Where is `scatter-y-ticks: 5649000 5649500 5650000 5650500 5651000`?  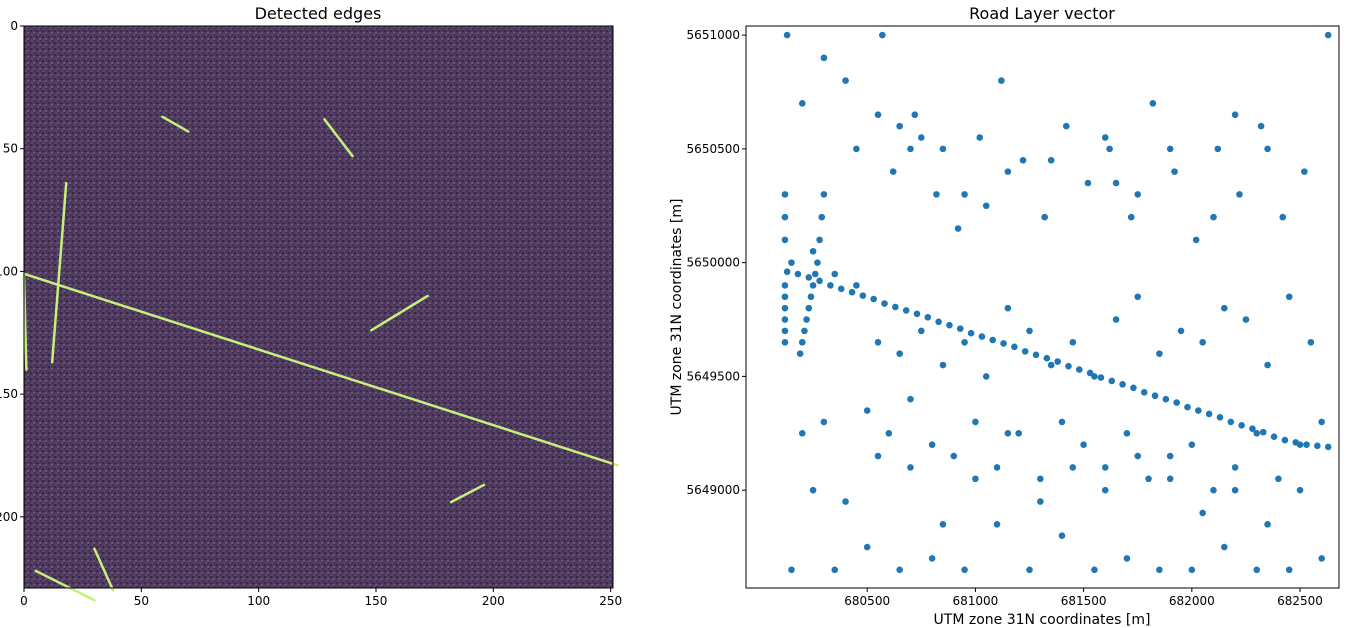
scatter-y-ticks: 5649000 5649500 5650000 5650500 5651000 is located at coordinates (716, 262).